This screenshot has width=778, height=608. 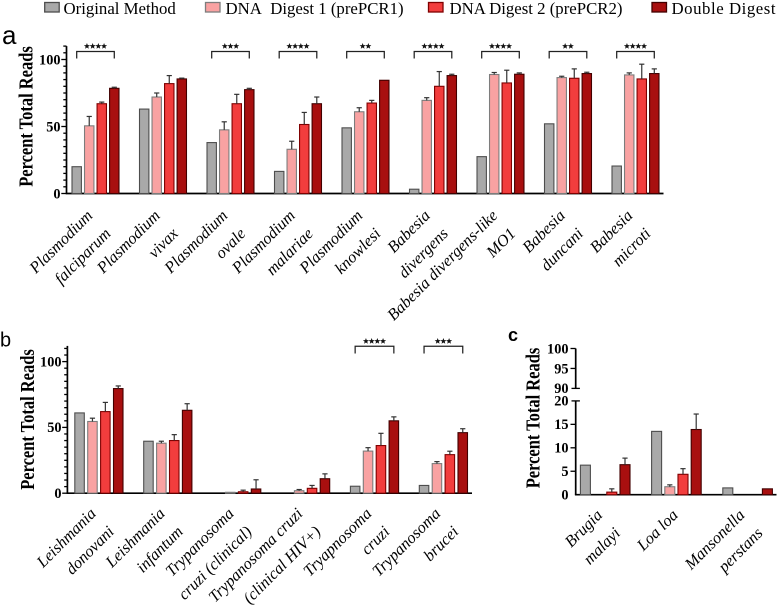 I want to click on svg-text: 10, so click(x=561, y=449).